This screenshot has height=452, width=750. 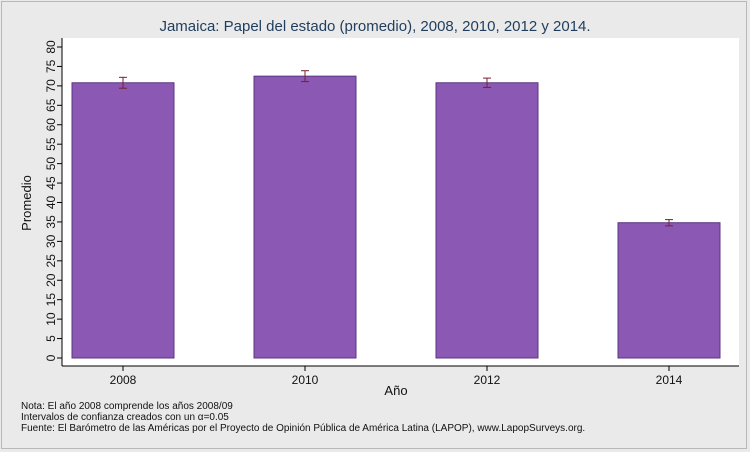 What do you see at coordinates (51, 203) in the screenshot?
I see `y-tick-label: 40` at bounding box center [51, 203].